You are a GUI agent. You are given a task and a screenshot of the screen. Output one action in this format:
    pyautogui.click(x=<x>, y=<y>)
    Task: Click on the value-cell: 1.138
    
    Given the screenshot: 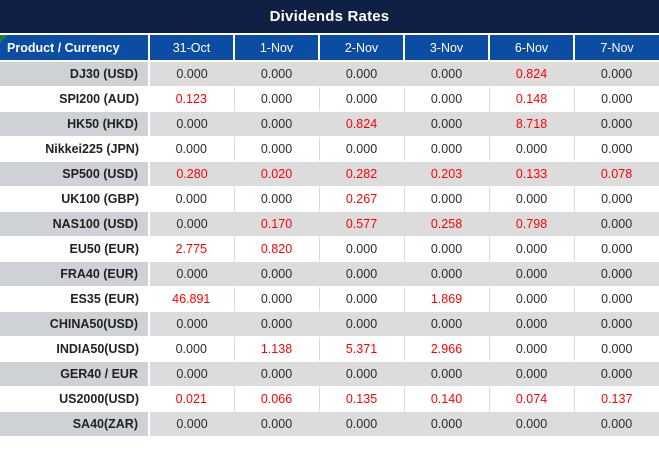 What is the action you would take?
    pyautogui.click(x=276, y=349)
    